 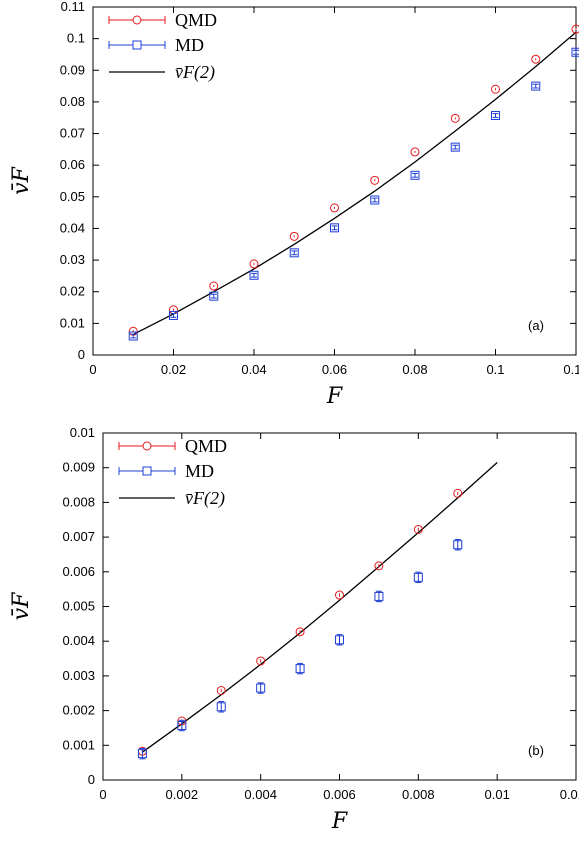 What do you see at coordinates (495, 369) in the screenshot?
I see `x-tick-label: 0.1` at bounding box center [495, 369].